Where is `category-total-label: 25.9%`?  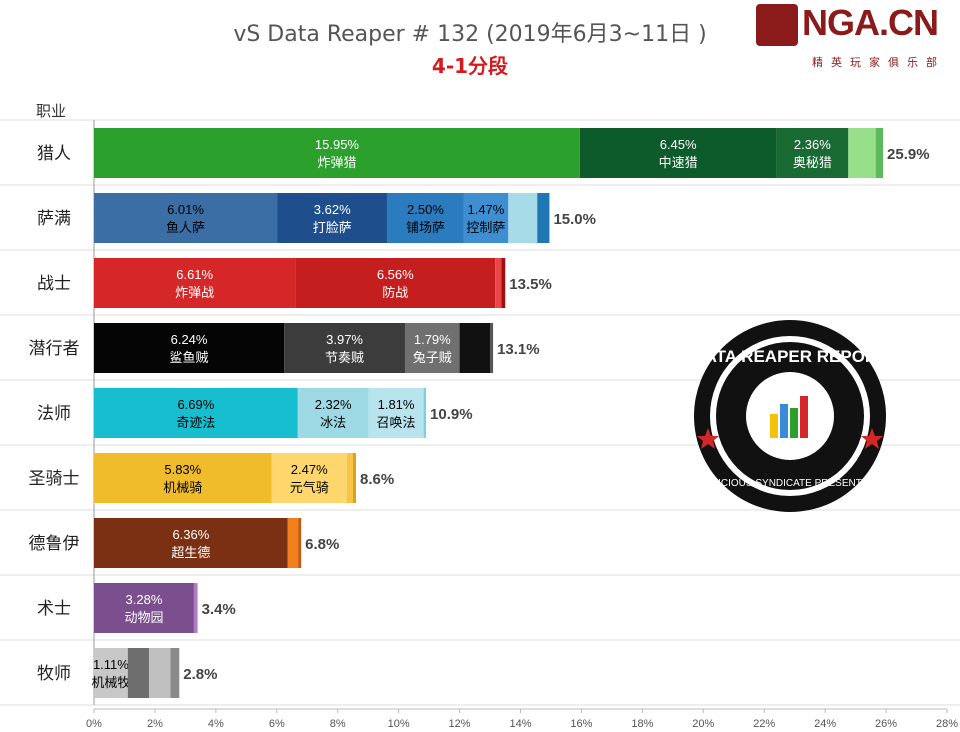
category-total-label: 25.9% is located at coordinates (908, 154).